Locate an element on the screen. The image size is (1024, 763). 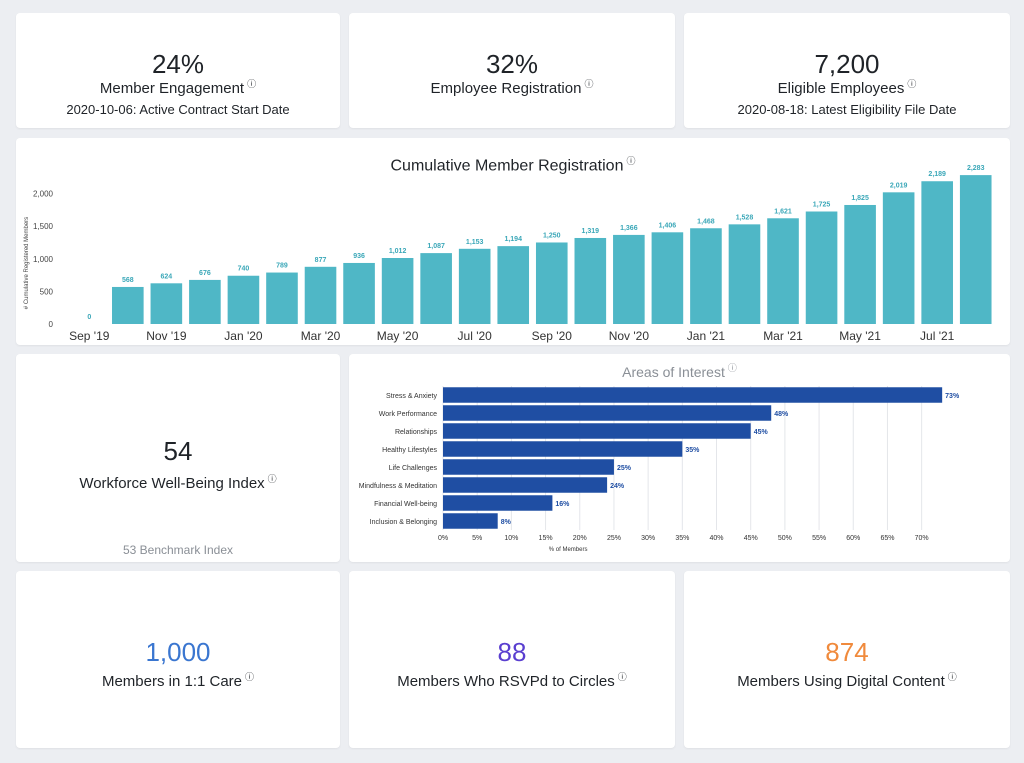
bar-value-label: 789 is located at coordinates (282, 266).